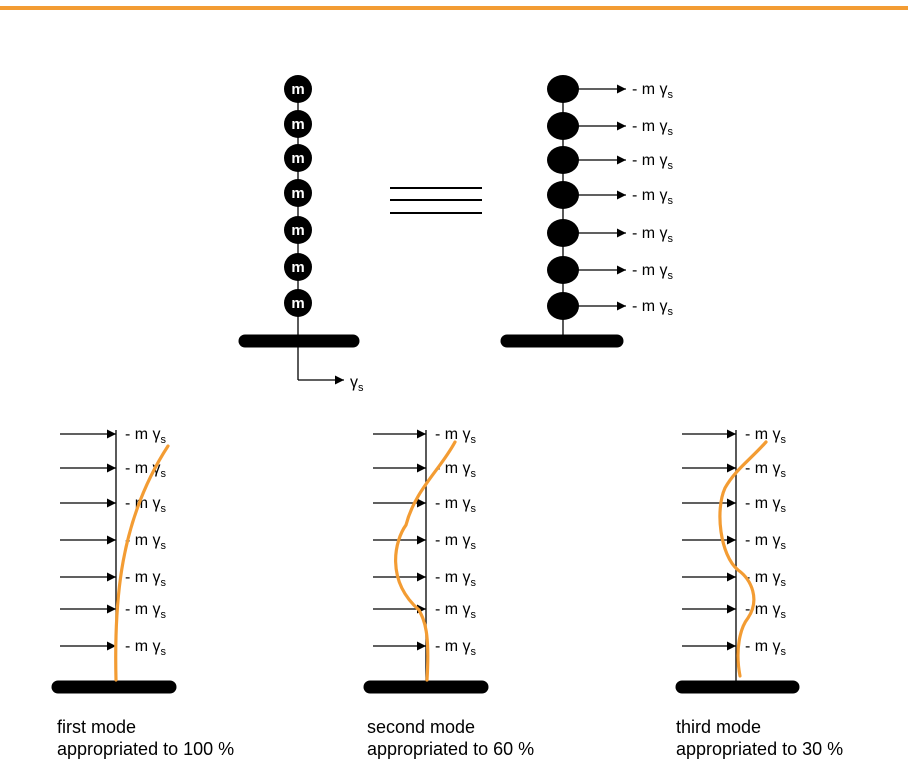 This screenshot has height=777, width=908. What do you see at coordinates (454, 8) in the screenshot?
I see `top-accent-rule` at bounding box center [454, 8].